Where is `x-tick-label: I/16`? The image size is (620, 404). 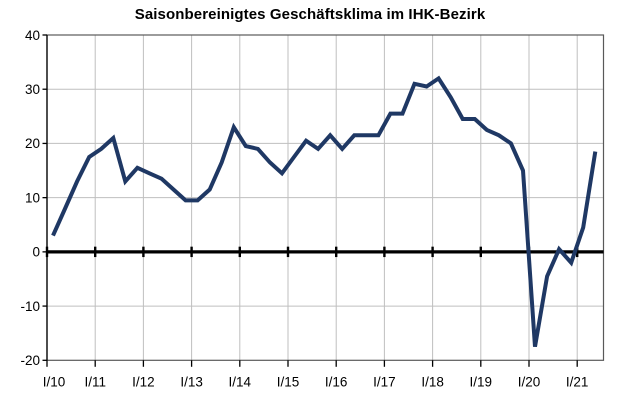 x-tick-label: I/16 is located at coordinates (336, 381).